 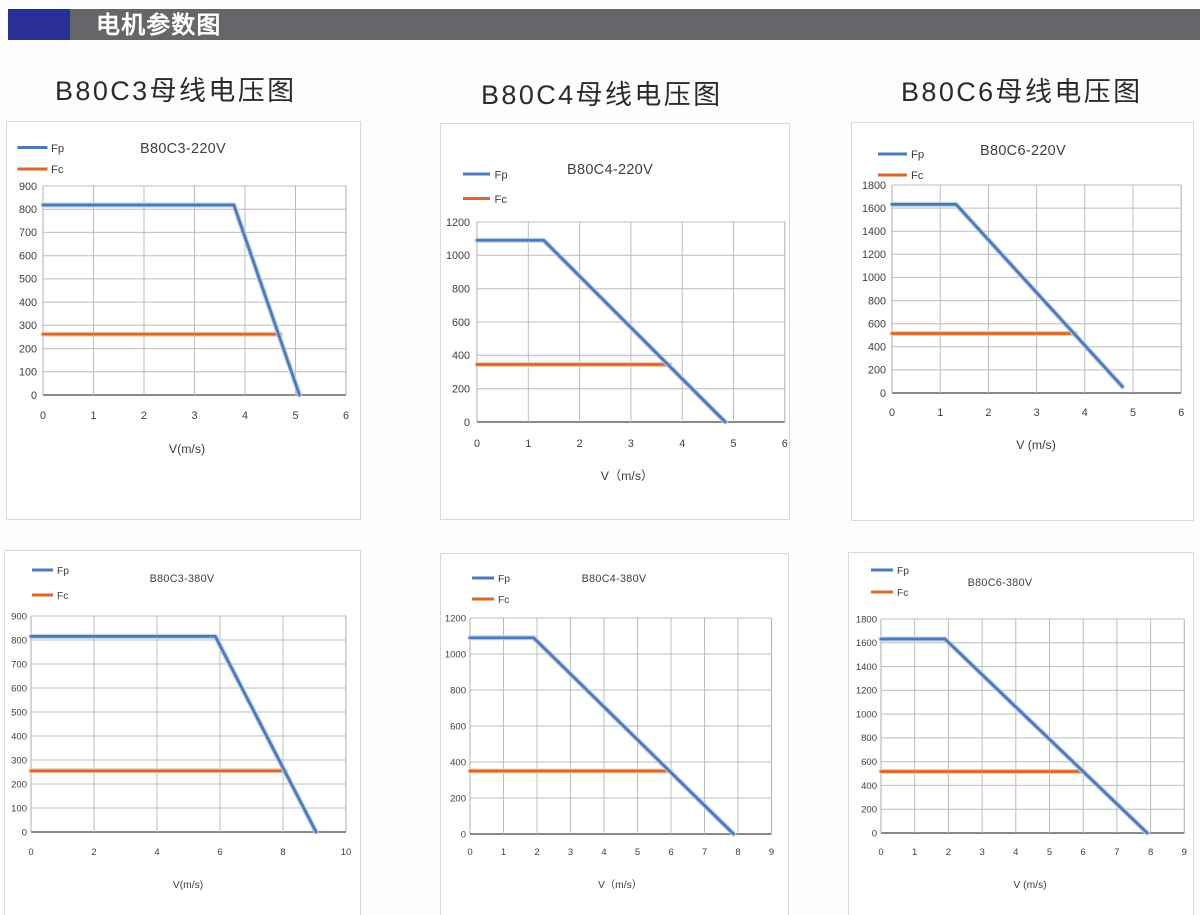 What do you see at coordinates (159, 25) in the screenshot?
I see `svg-text: 电机参数图` at bounding box center [159, 25].